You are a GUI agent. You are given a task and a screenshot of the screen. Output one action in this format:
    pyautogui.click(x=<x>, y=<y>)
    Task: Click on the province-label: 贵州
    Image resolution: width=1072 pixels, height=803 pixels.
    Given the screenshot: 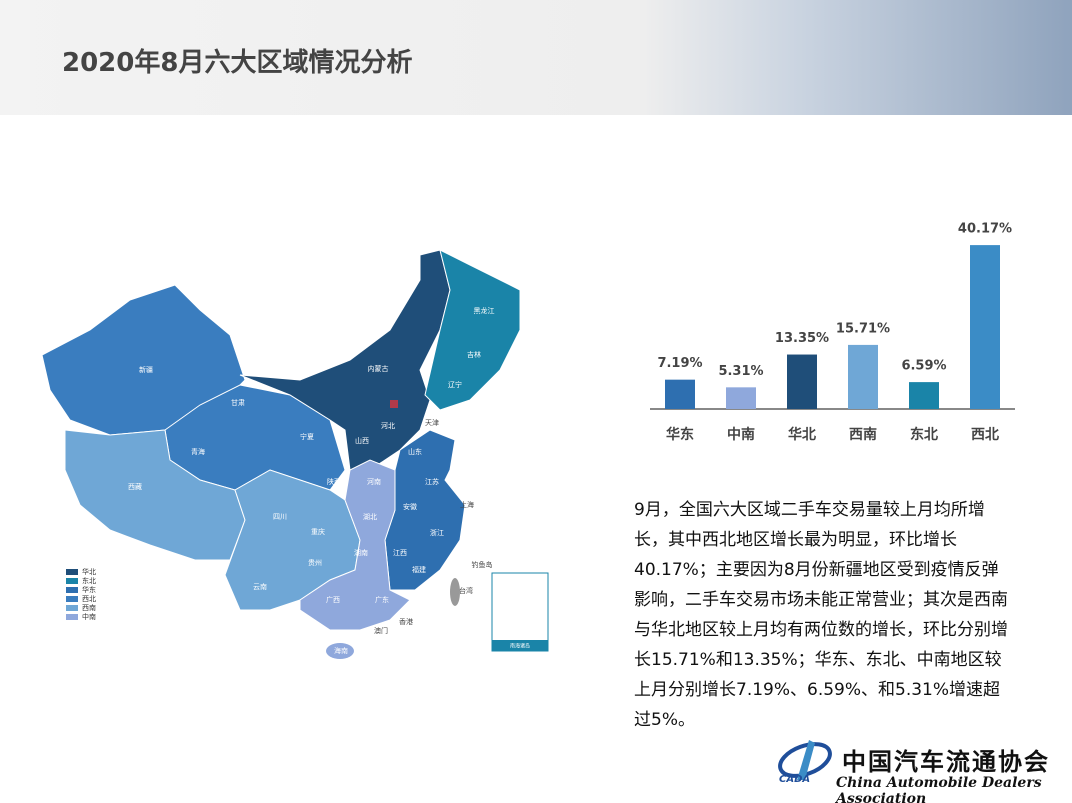 What is the action you would take?
    pyautogui.click(x=315, y=562)
    